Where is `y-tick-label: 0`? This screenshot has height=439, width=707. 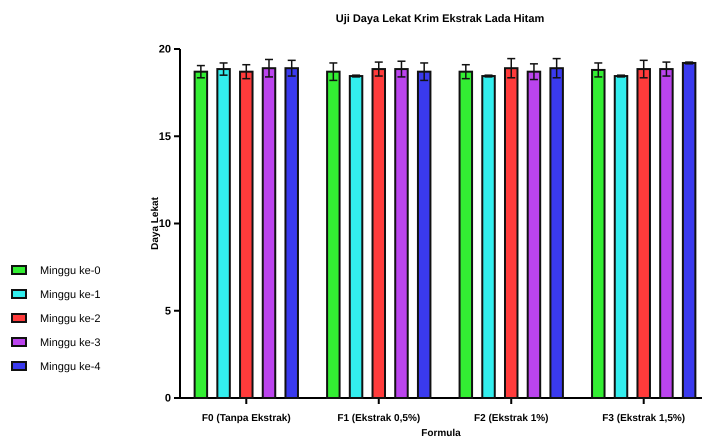
y-tick-label: 0 is located at coordinates (167, 398).